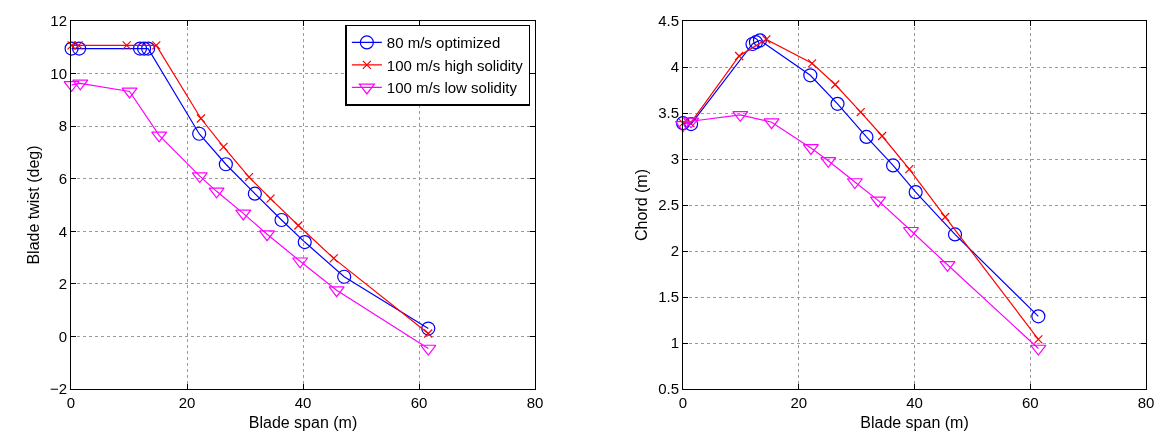 This screenshot has width=1166, height=447. I want to click on y-tick-label: 0, so click(62, 336).